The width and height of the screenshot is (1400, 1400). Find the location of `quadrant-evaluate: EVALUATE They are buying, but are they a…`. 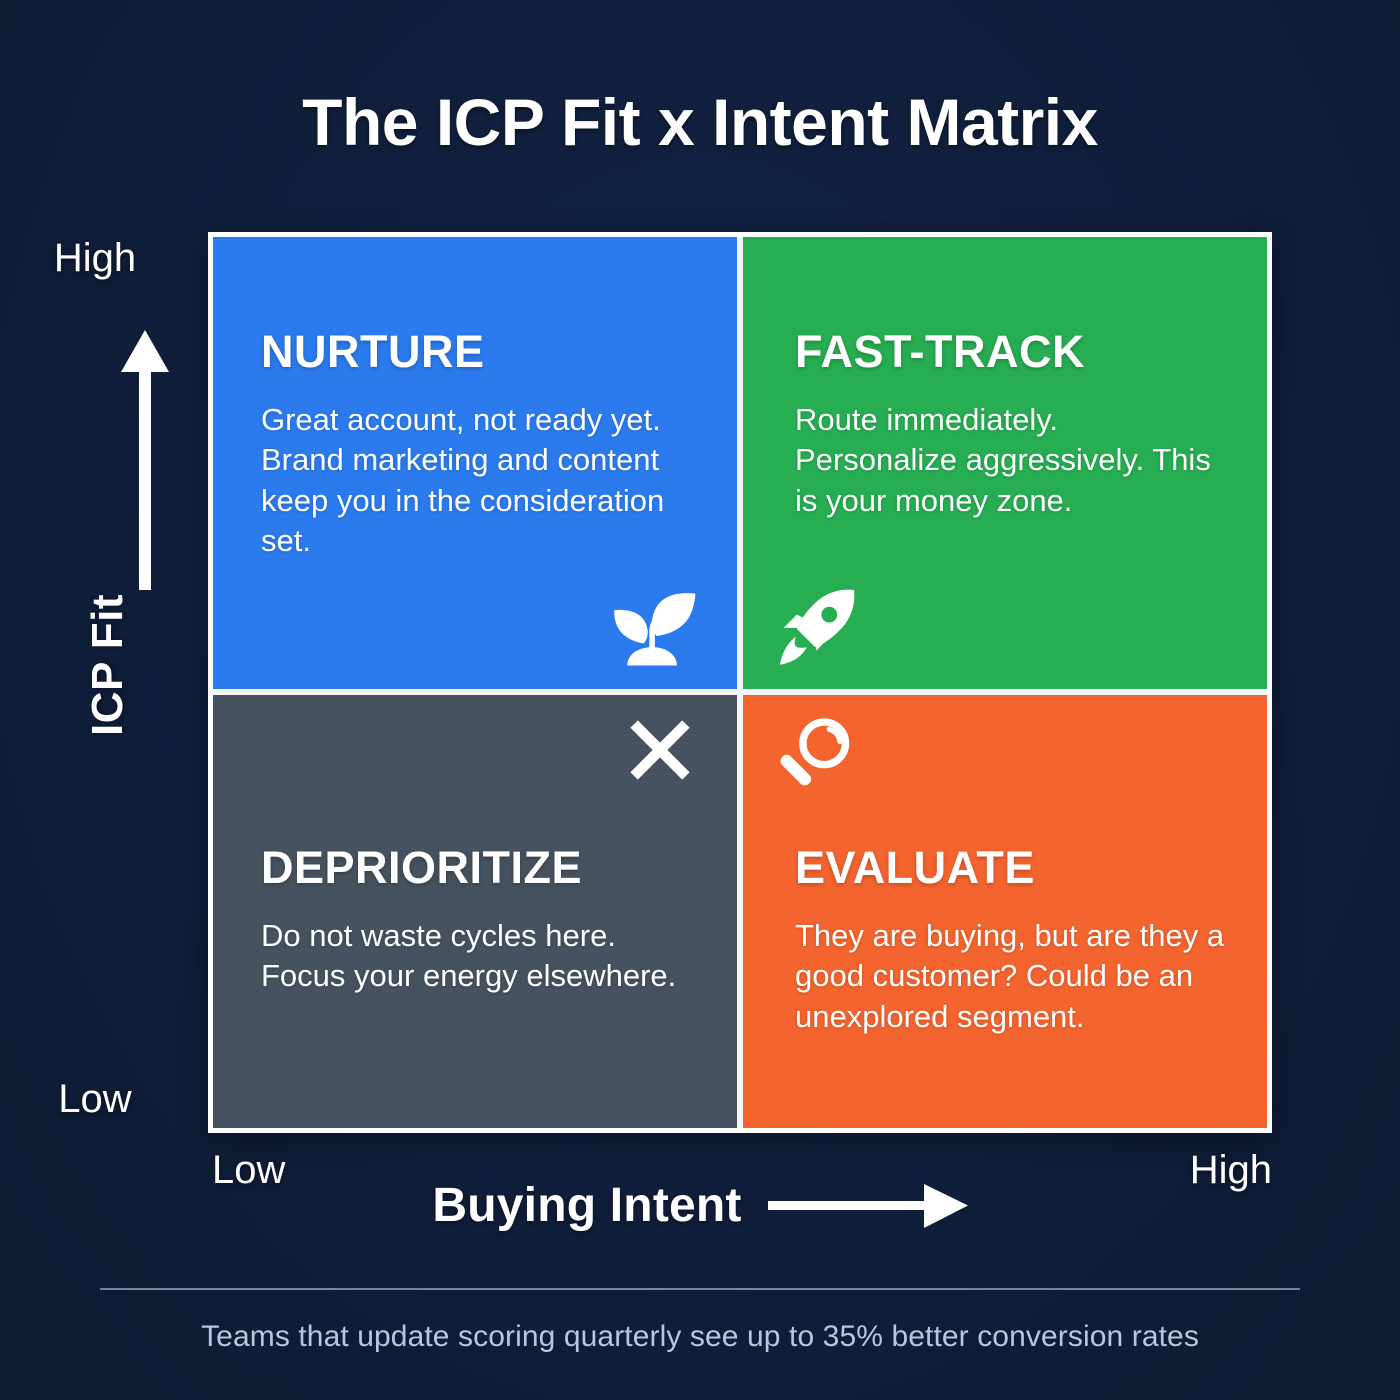

quadrant-evaluate: EVALUATE They are buying, but are they a… is located at coordinates (1005, 911).